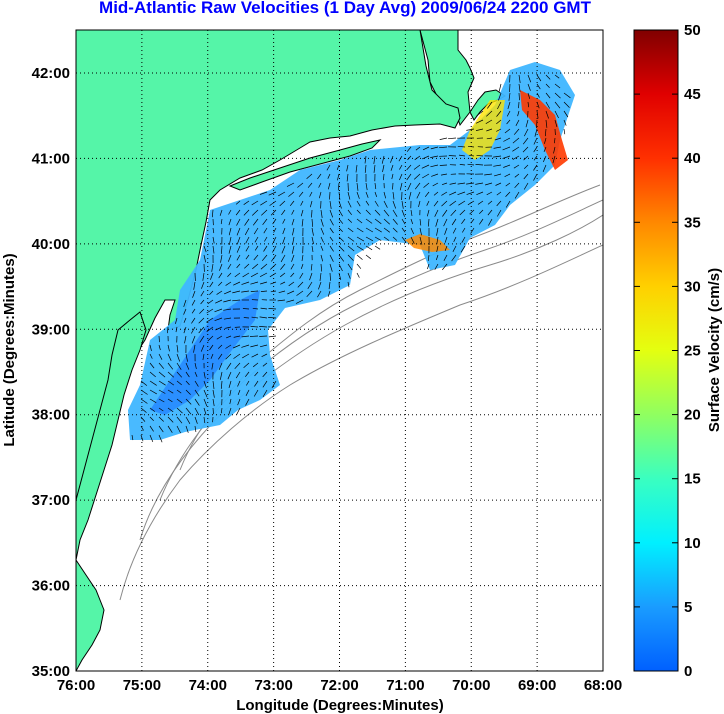  I want to click on y-tick-label: 42:00, so click(51, 73).